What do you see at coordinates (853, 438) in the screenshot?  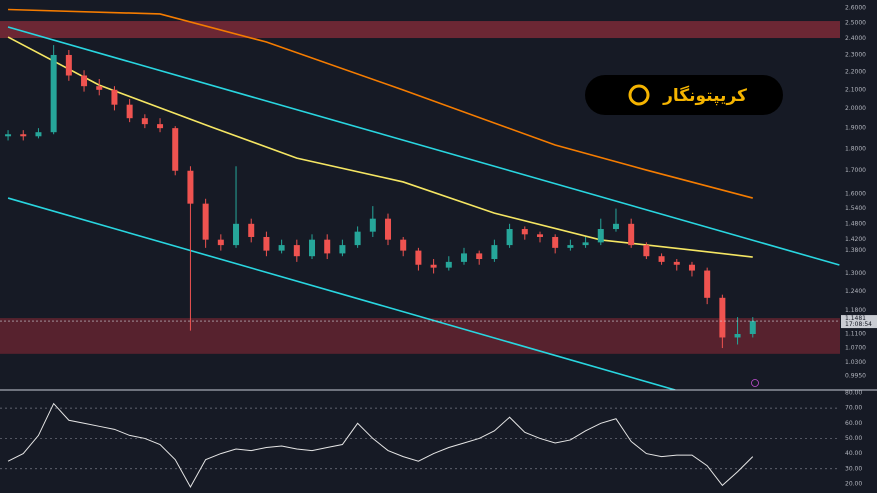 I see `y-tick-label: 50.00` at bounding box center [853, 438].